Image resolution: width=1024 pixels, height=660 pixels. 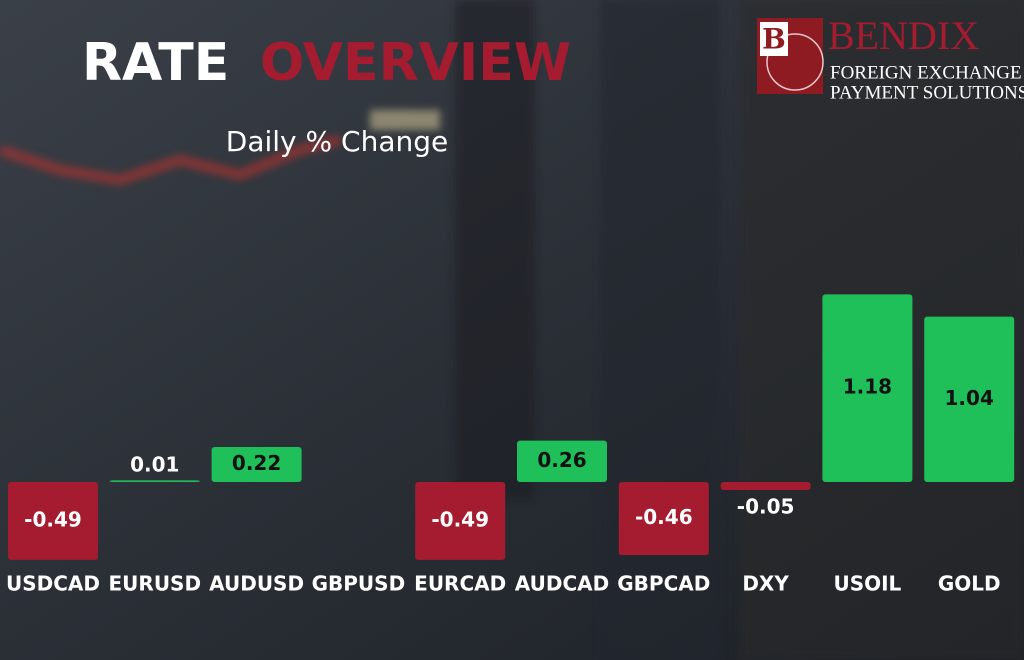 I want to click on x-tick-label: USDCAD, so click(x=53, y=584).